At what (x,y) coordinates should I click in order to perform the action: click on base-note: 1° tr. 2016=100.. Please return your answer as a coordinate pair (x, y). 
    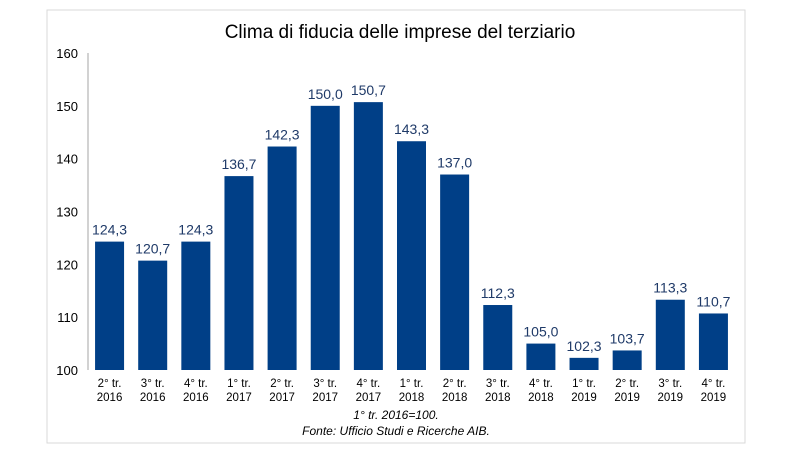
    Looking at the image, I should click on (395, 415).